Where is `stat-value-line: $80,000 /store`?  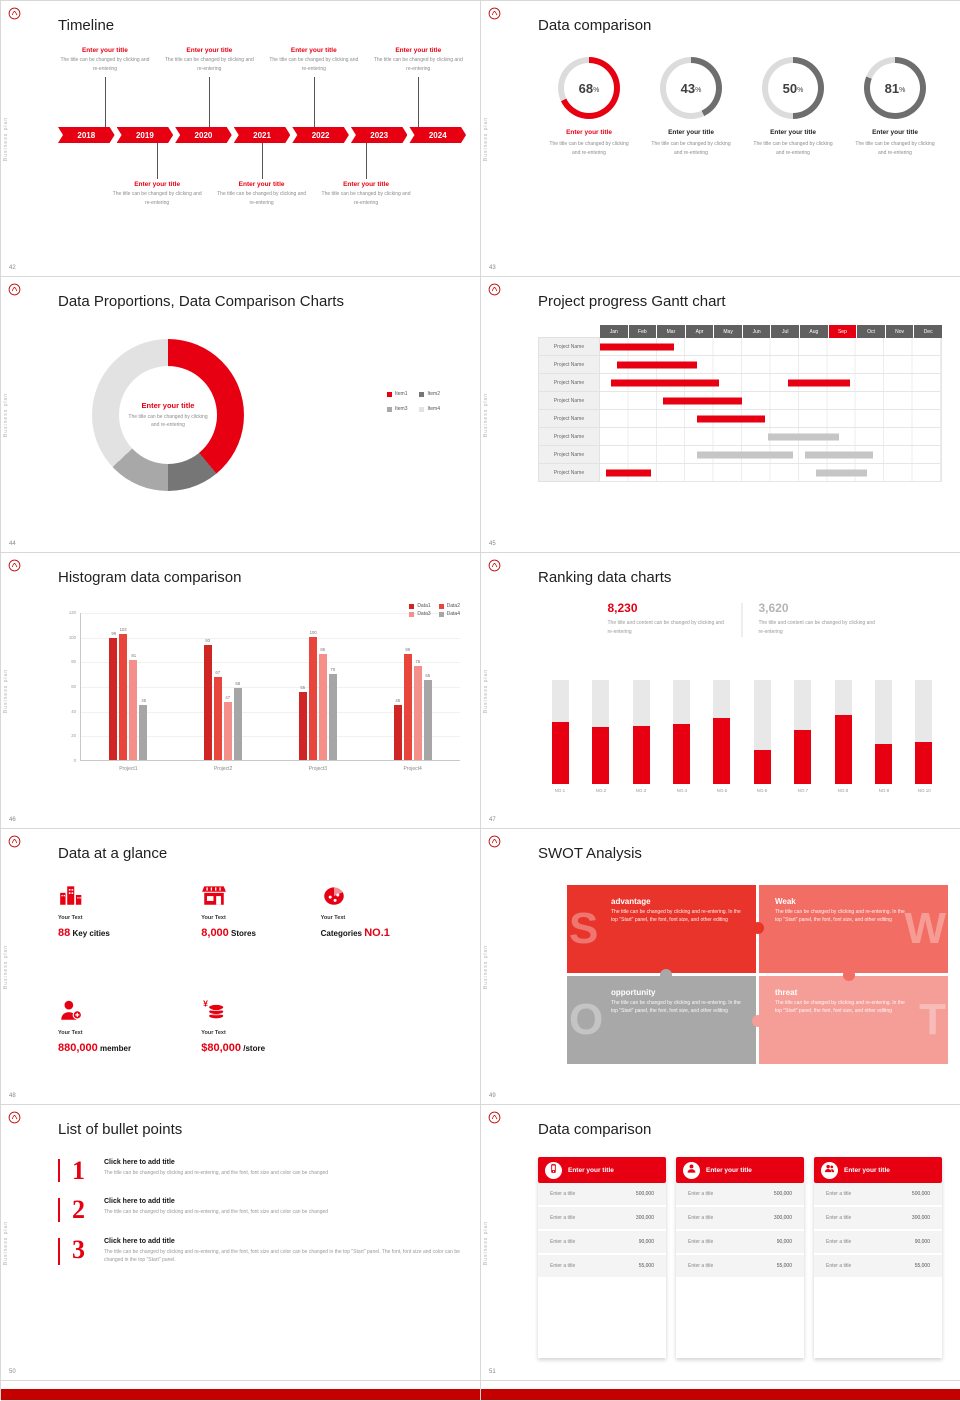 stat-value-line: $80,000 /store is located at coordinates (260, 1047).